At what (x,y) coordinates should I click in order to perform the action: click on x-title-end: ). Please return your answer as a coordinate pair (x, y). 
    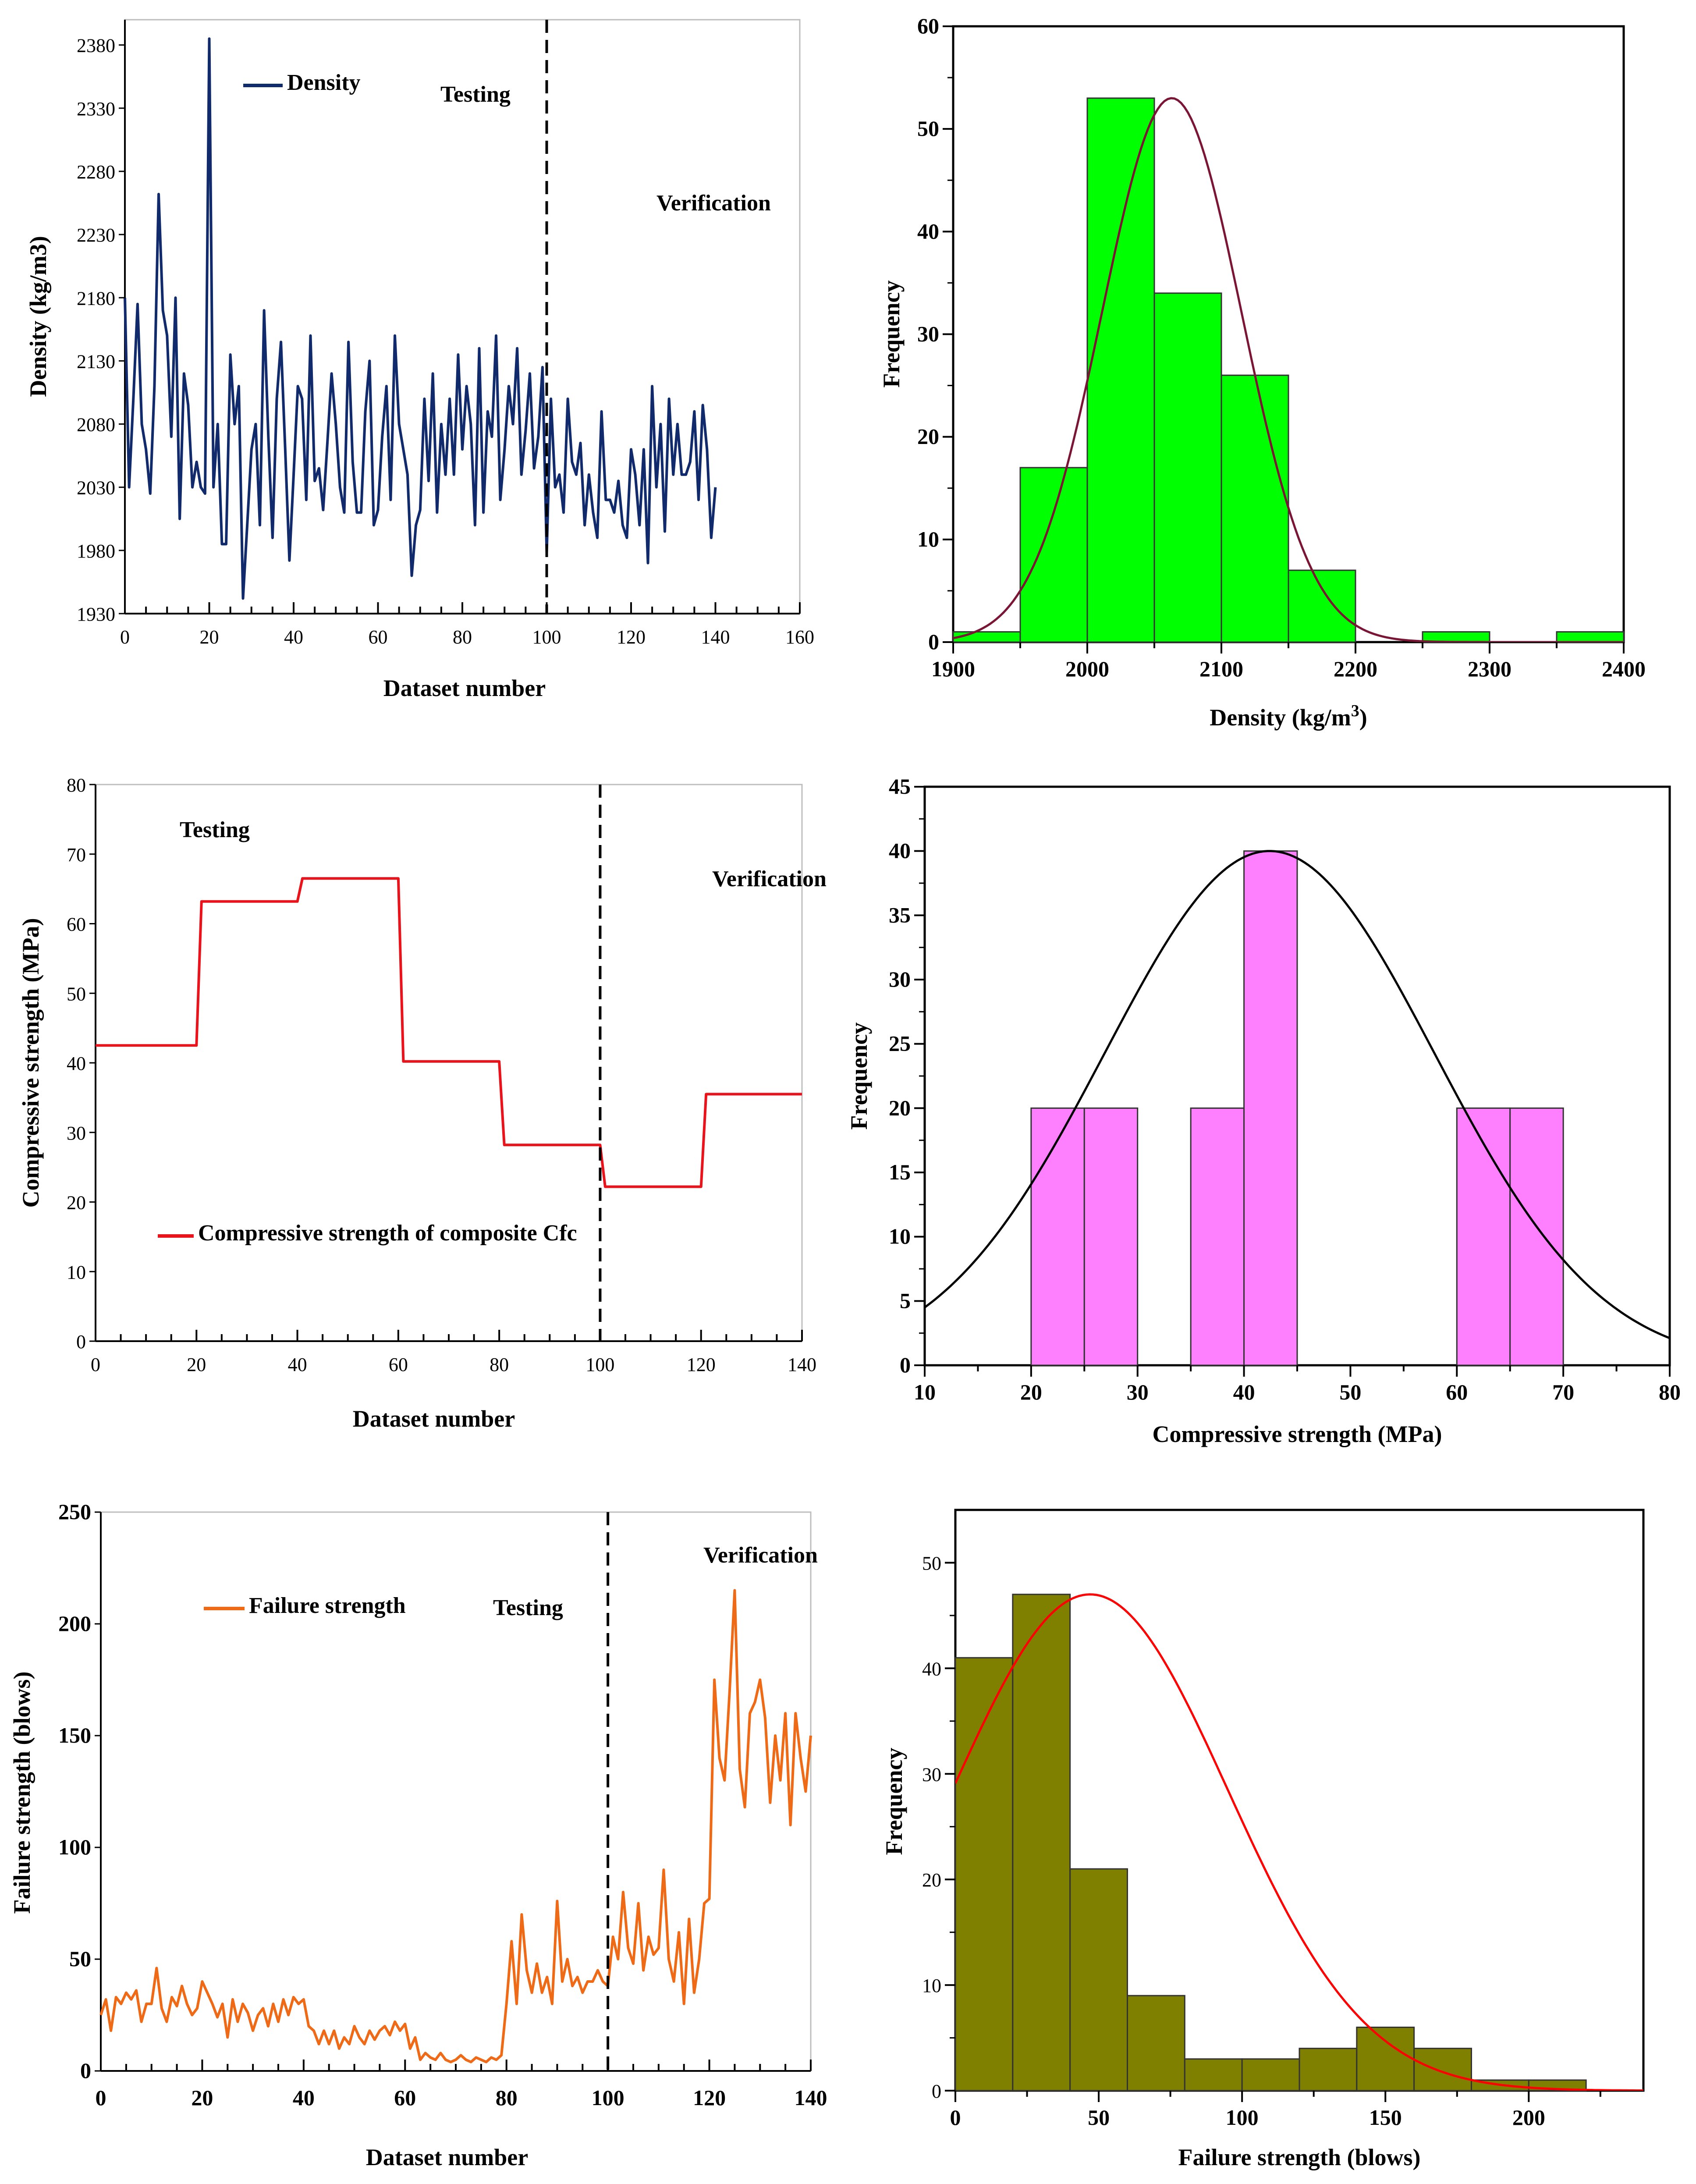
    Looking at the image, I should click on (1363, 717).